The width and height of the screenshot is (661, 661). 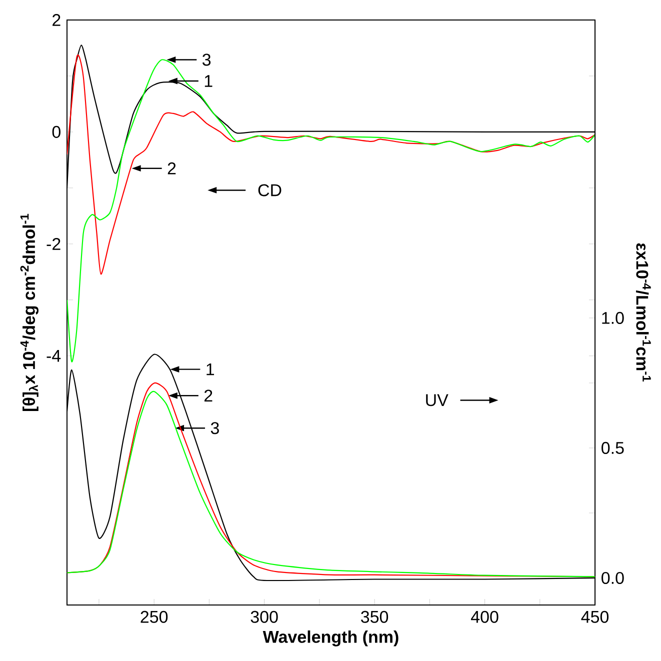 What do you see at coordinates (270, 190) in the screenshot?
I see `annotation: CD` at bounding box center [270, 190].